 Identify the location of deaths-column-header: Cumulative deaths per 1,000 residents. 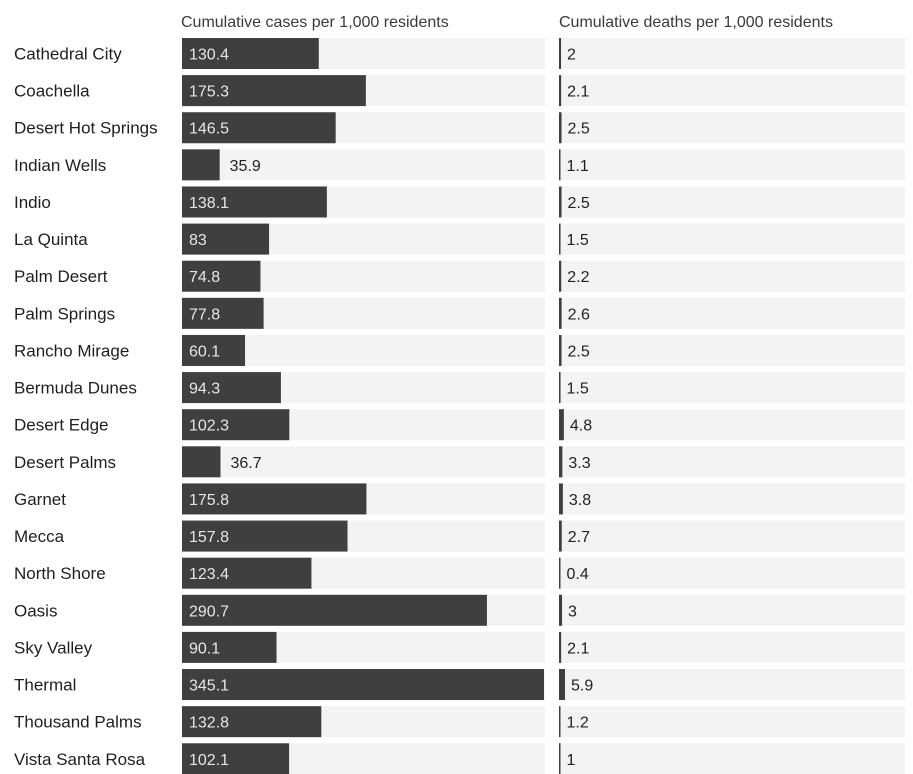
(696, 22).